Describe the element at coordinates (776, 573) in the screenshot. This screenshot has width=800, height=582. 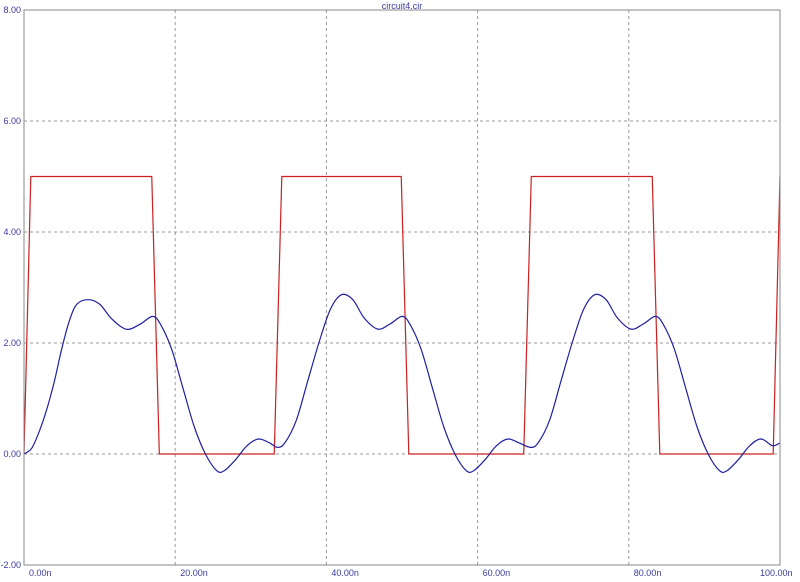
I see `x-tick-label: 100.00n` at that location.